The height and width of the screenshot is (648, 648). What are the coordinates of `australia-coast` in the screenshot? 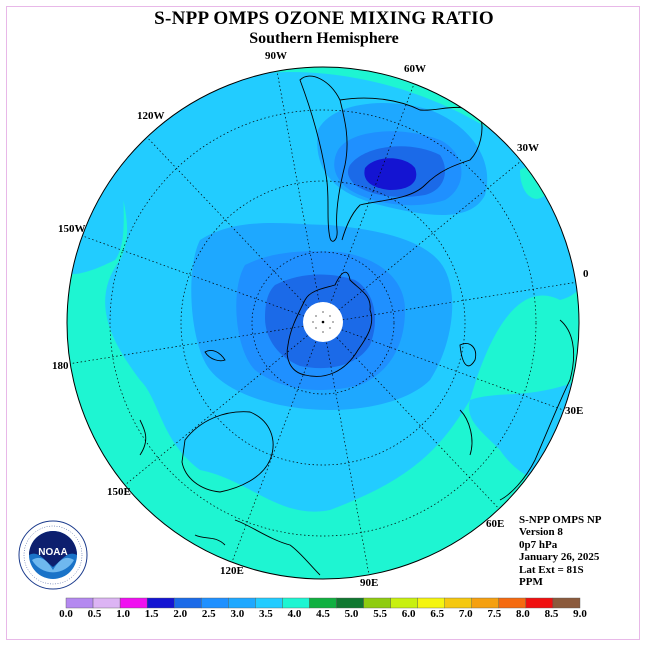 It's located at (227, 452).